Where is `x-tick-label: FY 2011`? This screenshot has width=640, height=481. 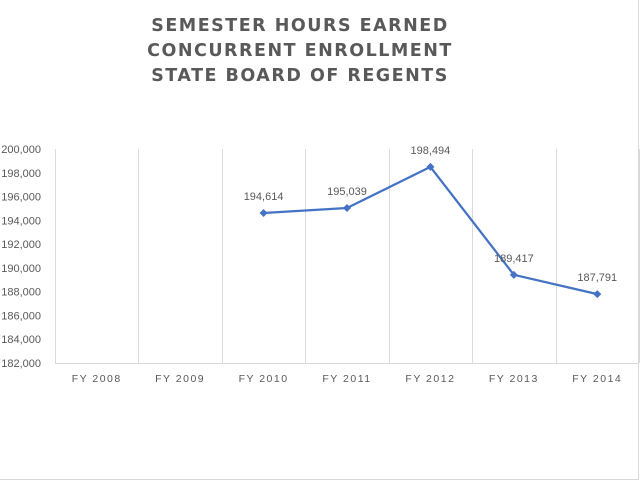
x-tick-label: FY 2011 is located at coordinates (346, 379).